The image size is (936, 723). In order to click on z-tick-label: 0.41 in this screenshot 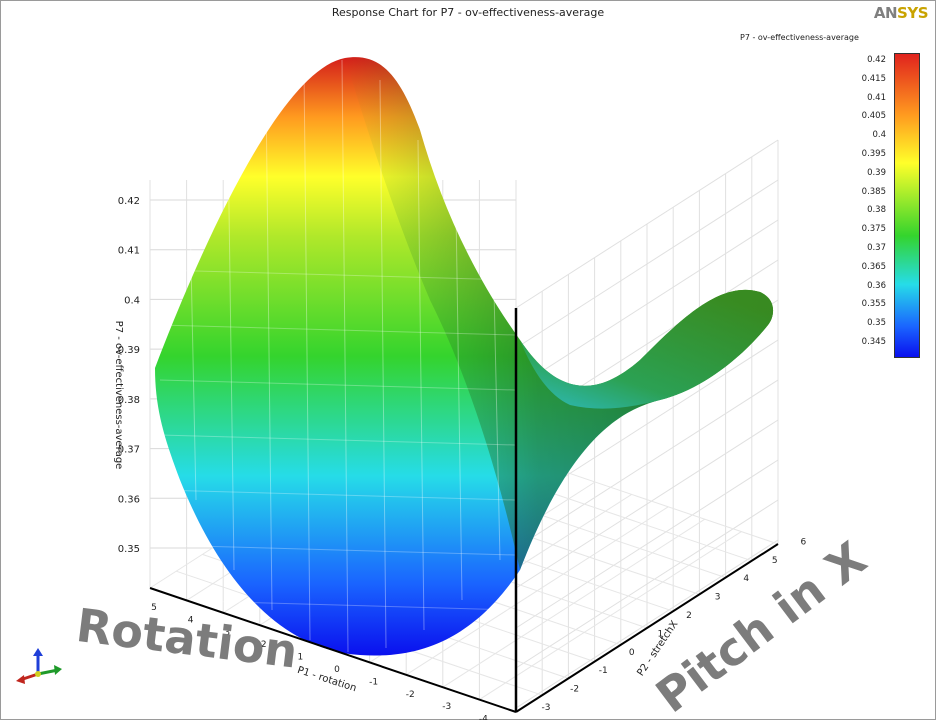, I will do `click(129, 251)`.